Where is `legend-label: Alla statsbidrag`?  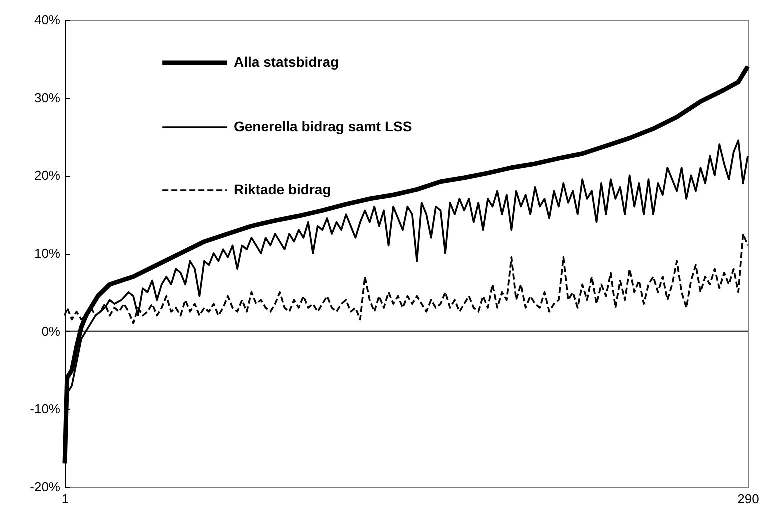 legend-label: Alla statsbidrag is located at coordinates (287, 62).